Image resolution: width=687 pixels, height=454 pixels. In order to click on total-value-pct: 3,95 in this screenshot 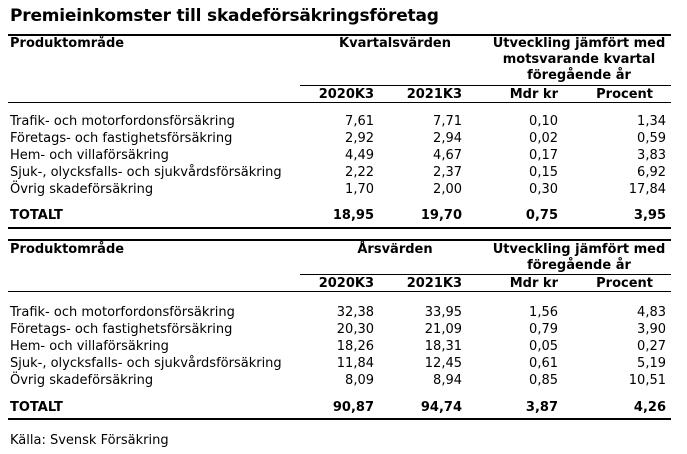, I will do `click(649, 215)`.